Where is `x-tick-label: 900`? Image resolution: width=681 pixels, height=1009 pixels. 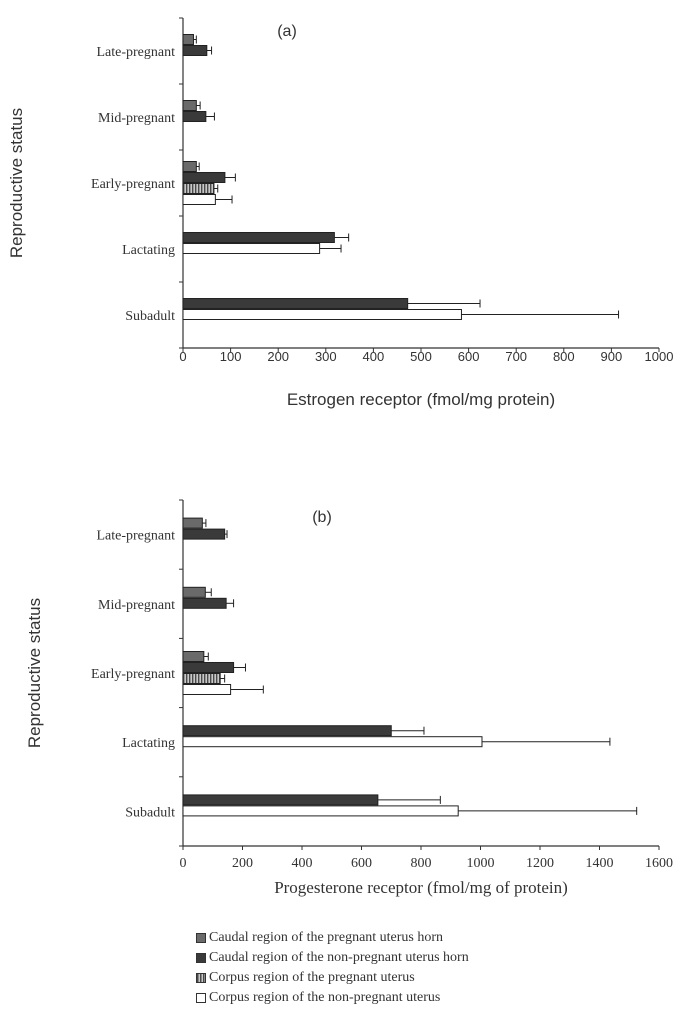 x-tick-label: 900 is located at coordinates (612, 356).